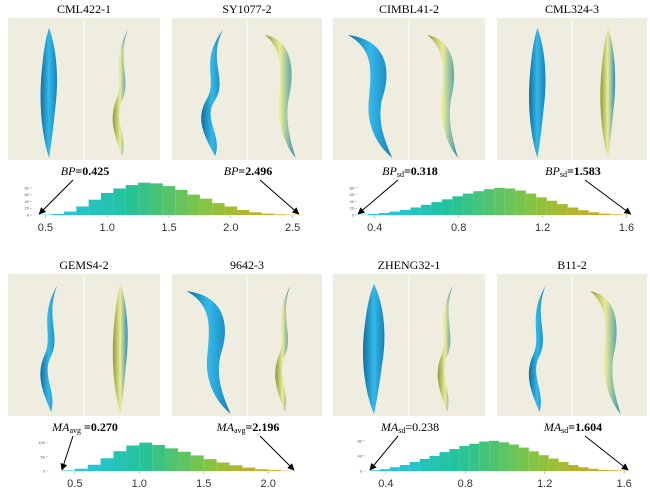 The height and width of the screenshot is (496, 650). Describe the element at coordinates (409, 265) in the screenshot. I see `leaf-title: ZHENG32-1` at that location.